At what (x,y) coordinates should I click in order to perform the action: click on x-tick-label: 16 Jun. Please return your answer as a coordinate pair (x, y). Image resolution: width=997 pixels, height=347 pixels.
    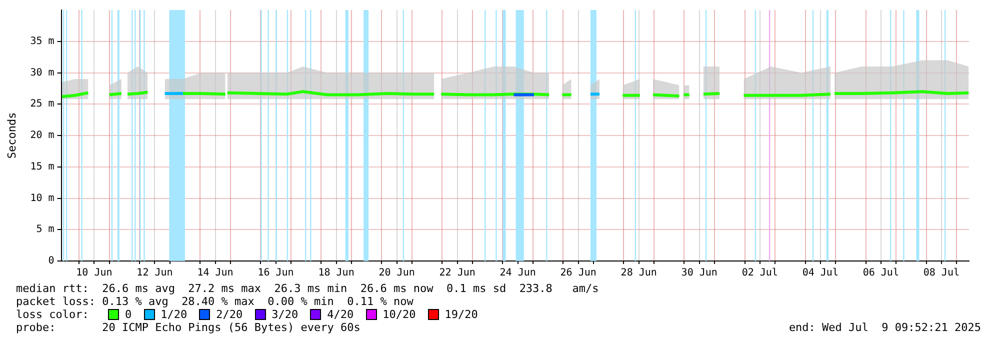
    Looking at the image, I should click on (276, 273).